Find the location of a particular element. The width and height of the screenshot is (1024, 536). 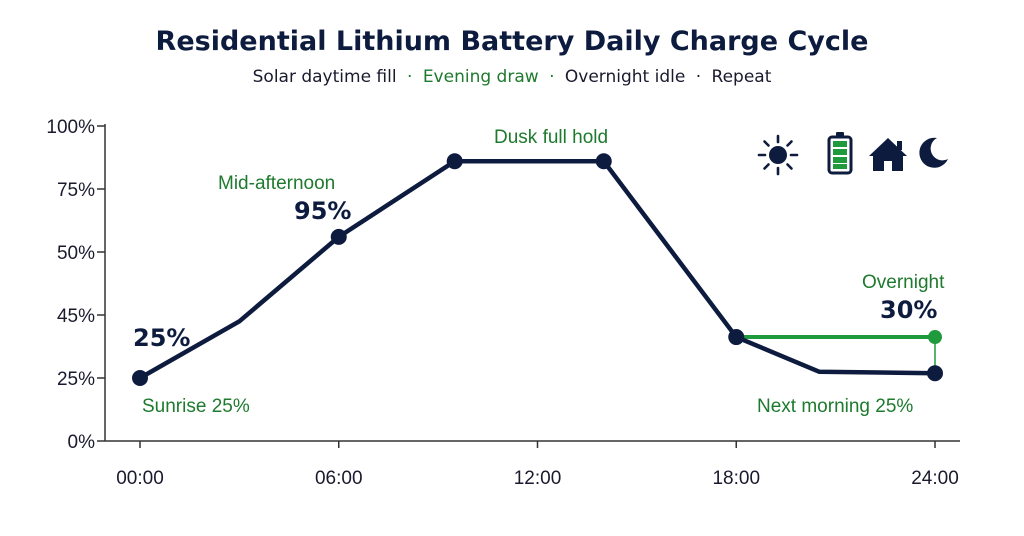

y-tick-label: 100% is located at coordinates (70, 127).